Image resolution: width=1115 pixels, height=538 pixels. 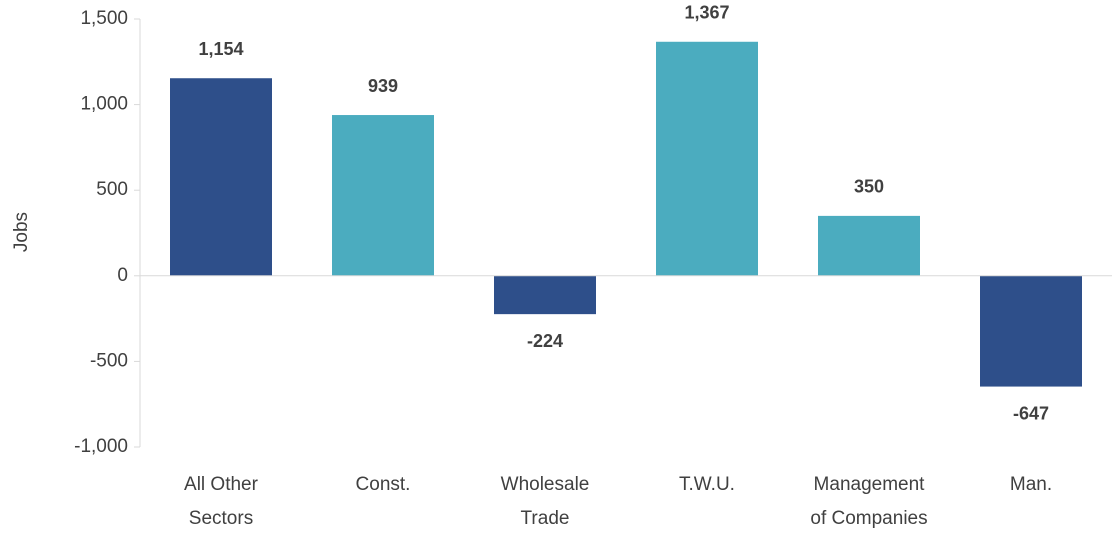 I want to click on value-label: 1,367, so click(x=706, y=13).